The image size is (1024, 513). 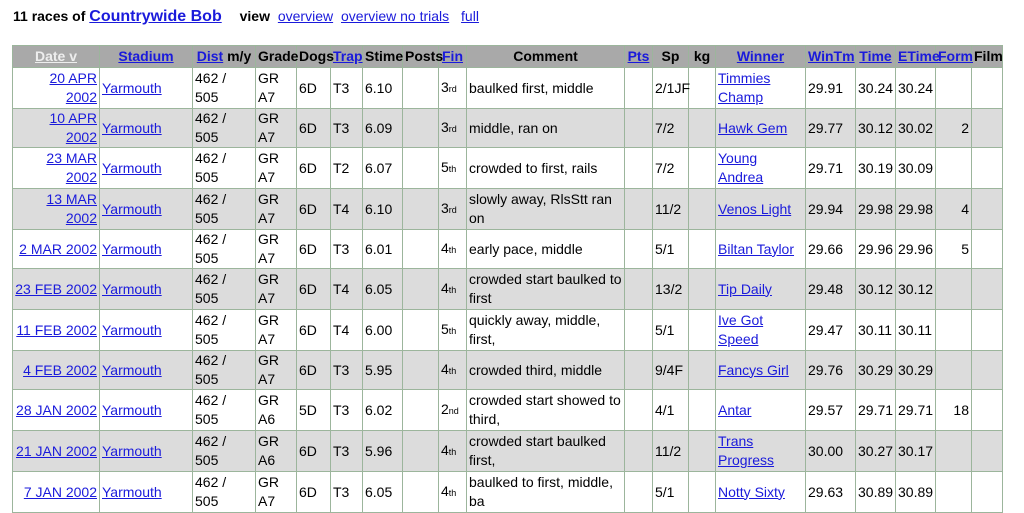 I want to click on sort-stadium: Stadium, so click(x=146, y=56).